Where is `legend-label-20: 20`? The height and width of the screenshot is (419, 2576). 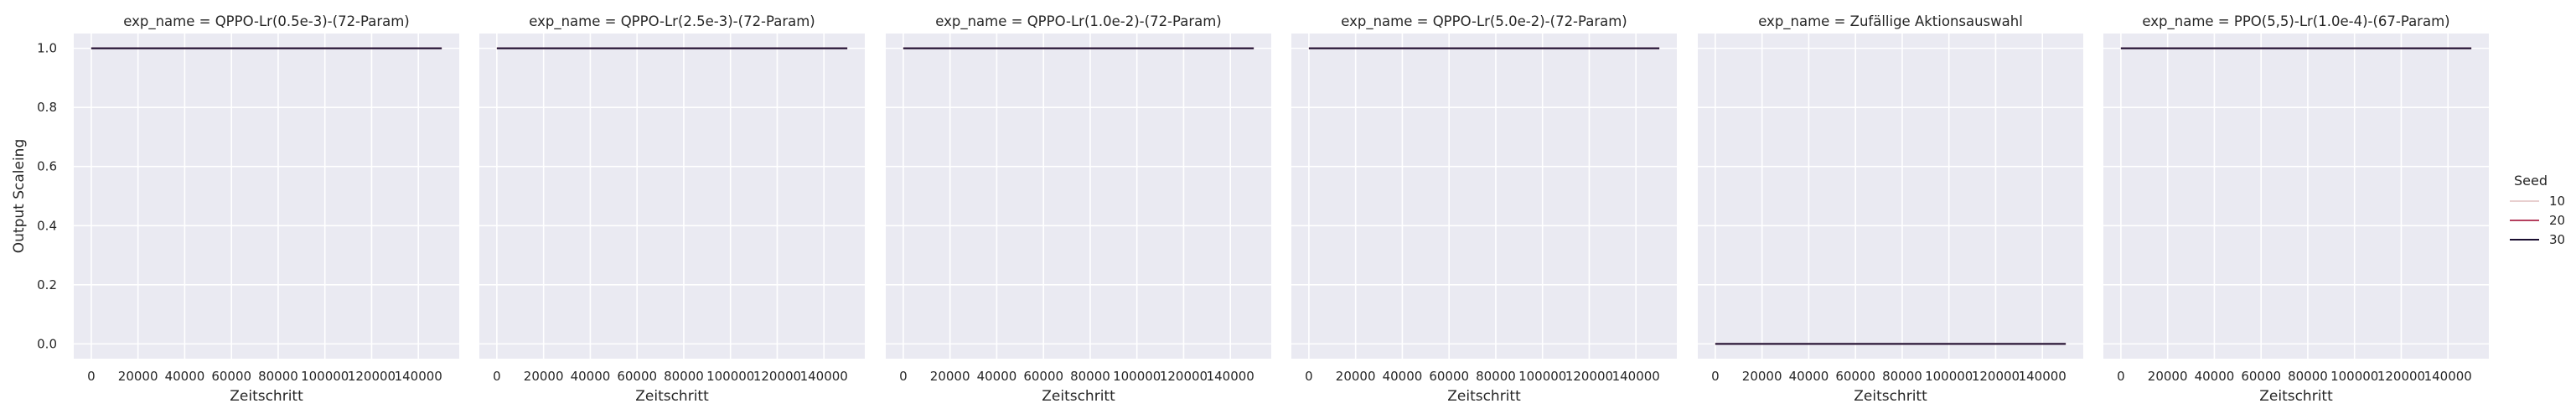 legend-label-20: 20 is located at coordinates (2557, 220).